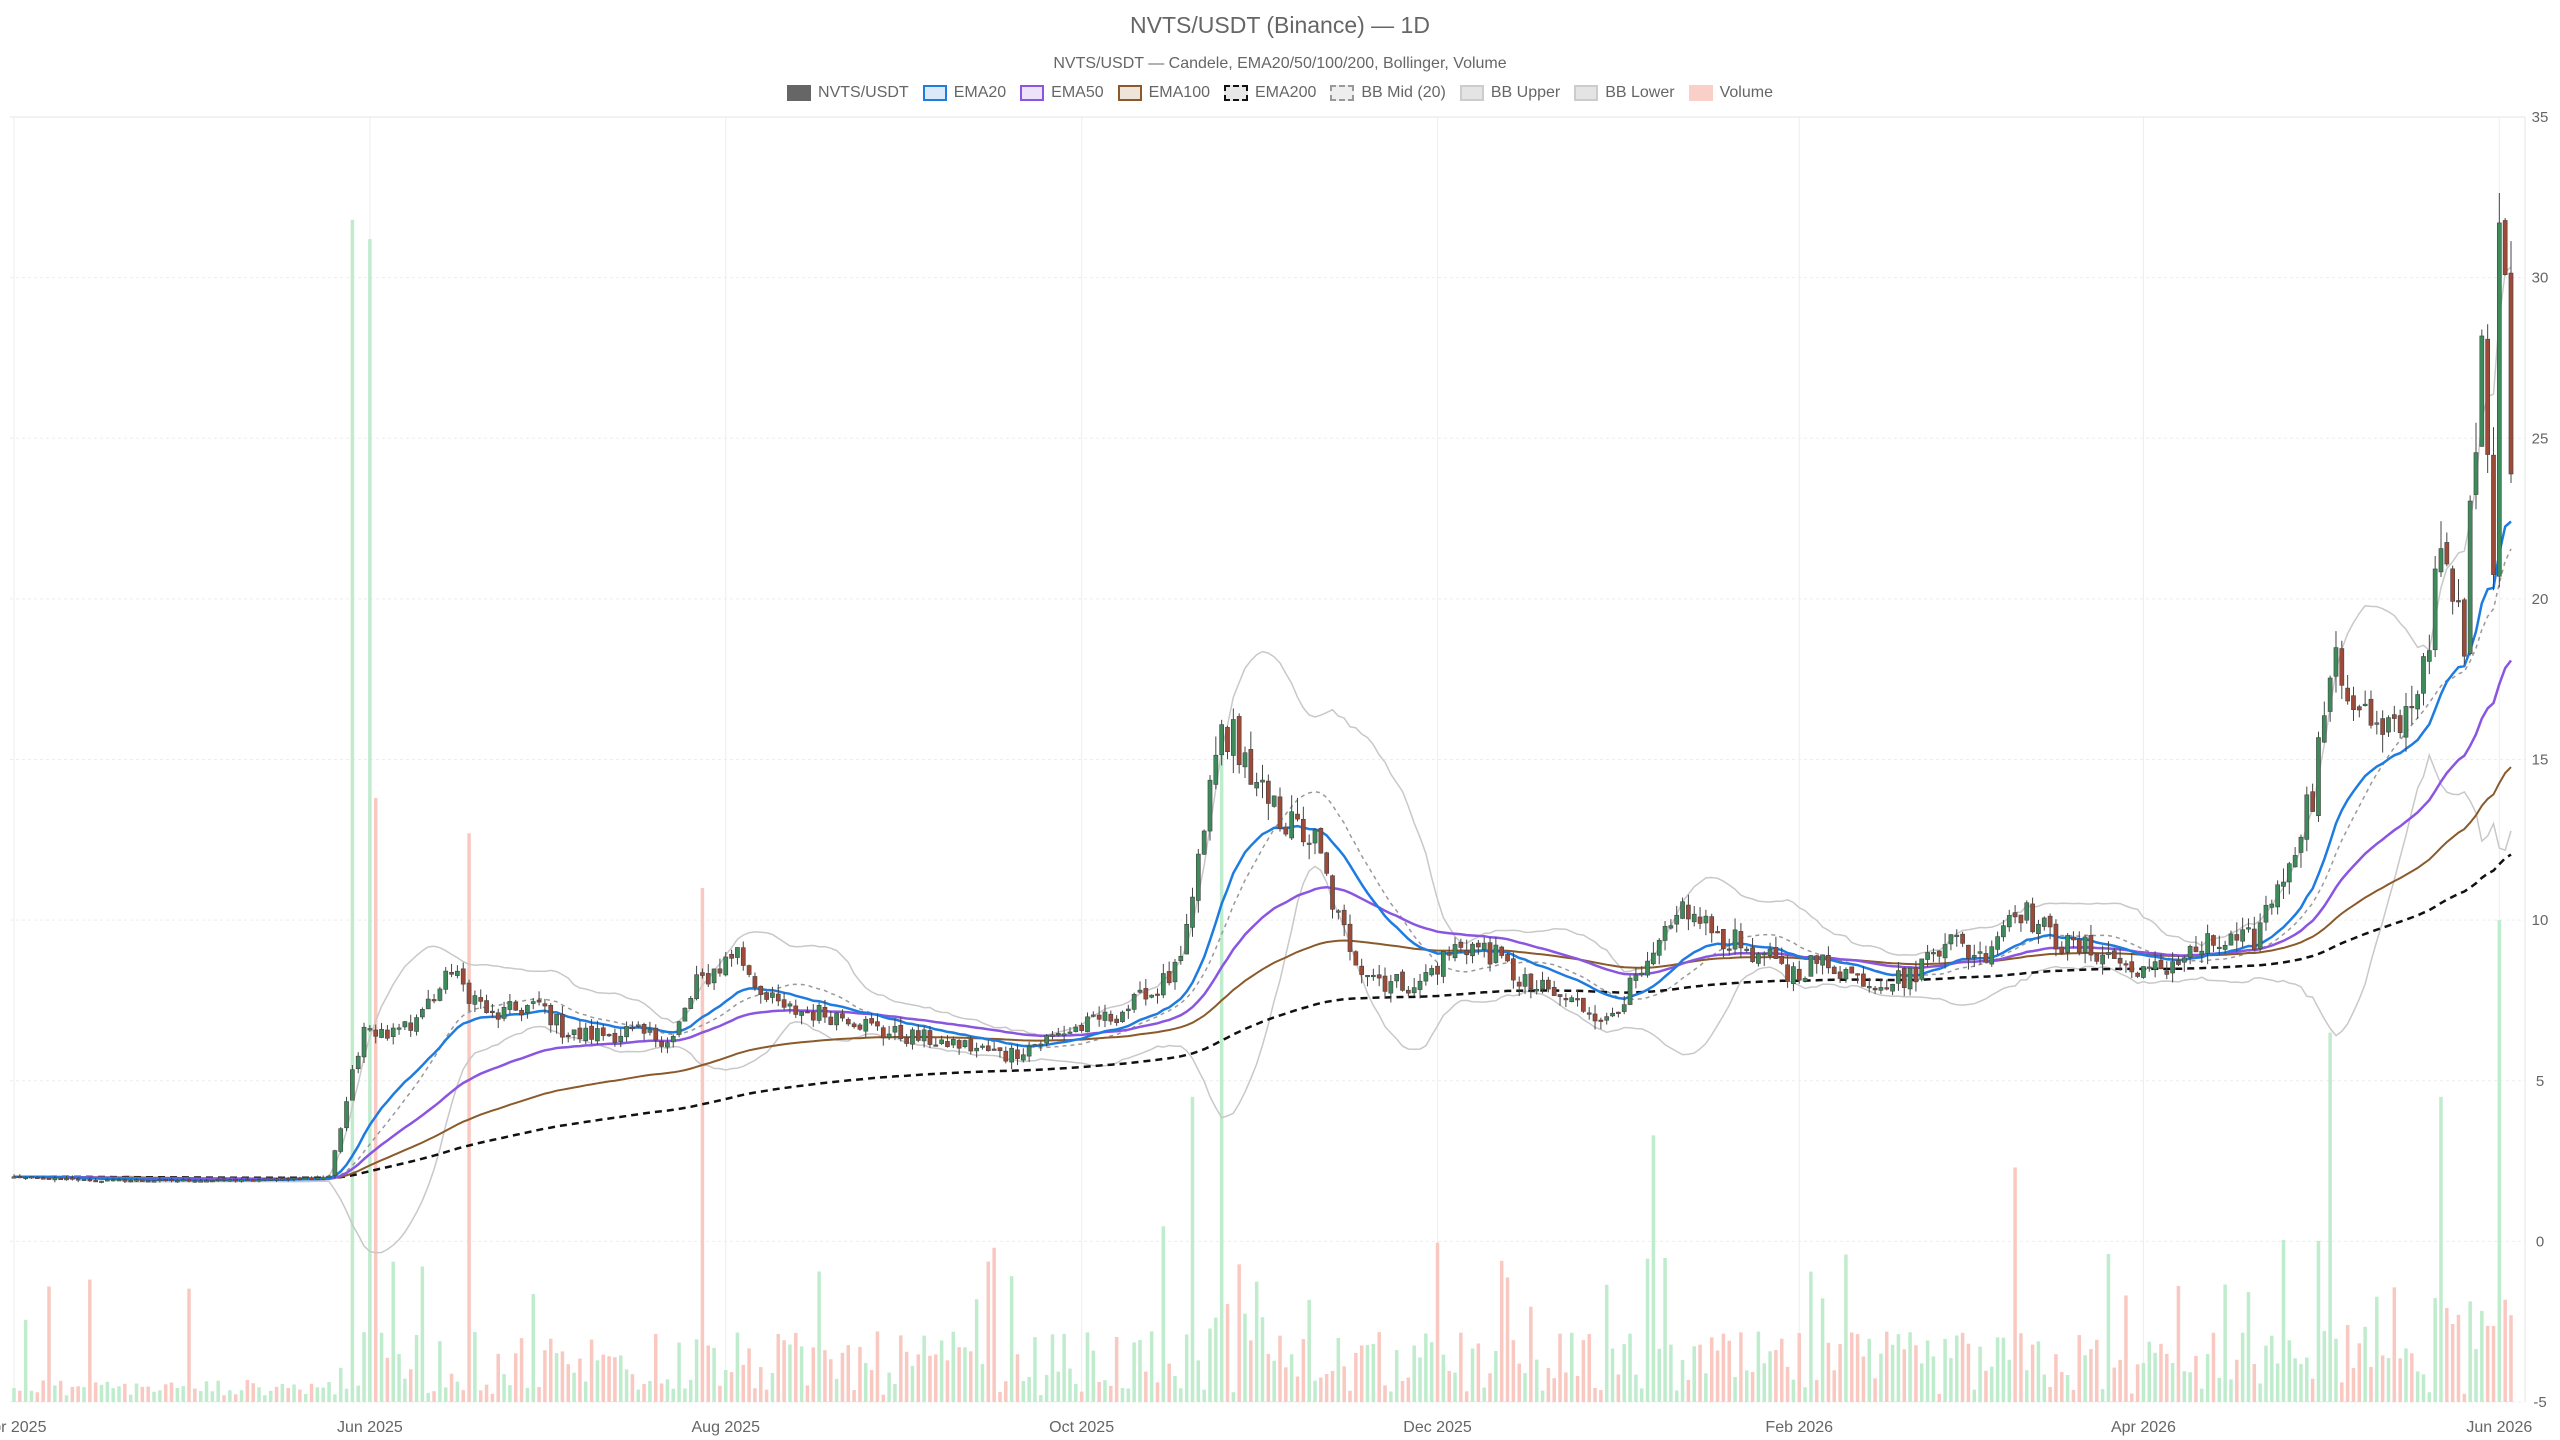 Image resolution: width=2560 pixels, height=1440 pixels. What do you see at coordinates (1163, 93) in the screenshot?
I see `legend-item: EMA100` at bounding box center [1163, 93].